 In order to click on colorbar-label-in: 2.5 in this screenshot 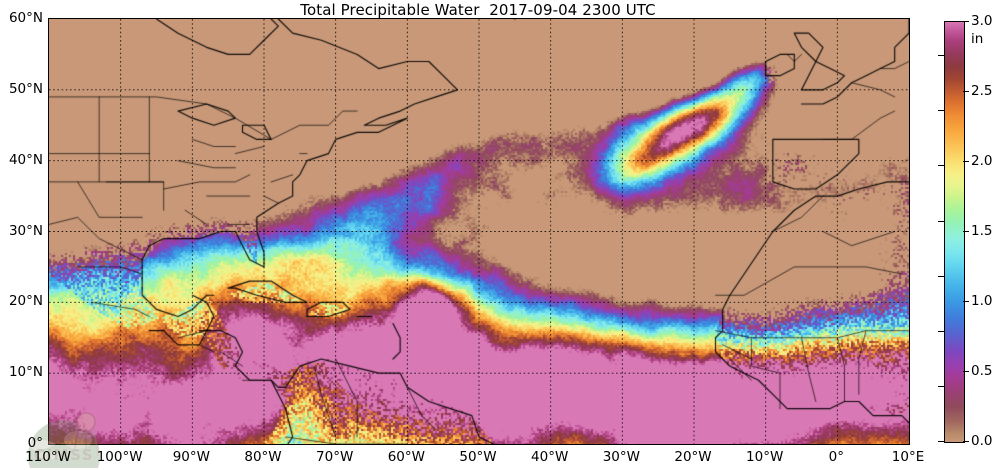, I will do `click(982, 91)`.